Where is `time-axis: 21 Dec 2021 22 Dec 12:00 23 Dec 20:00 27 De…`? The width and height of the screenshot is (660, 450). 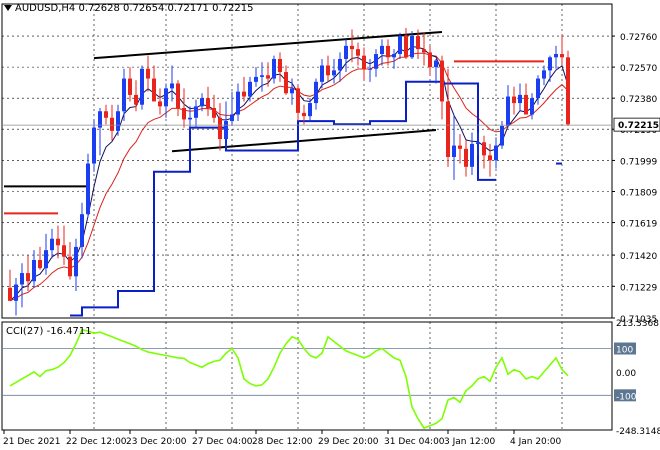
time-axis: 21 Dec 2021 22 Dec 12:00 23 Dec 20:00 27 De… is located at coordinates (282, 438).